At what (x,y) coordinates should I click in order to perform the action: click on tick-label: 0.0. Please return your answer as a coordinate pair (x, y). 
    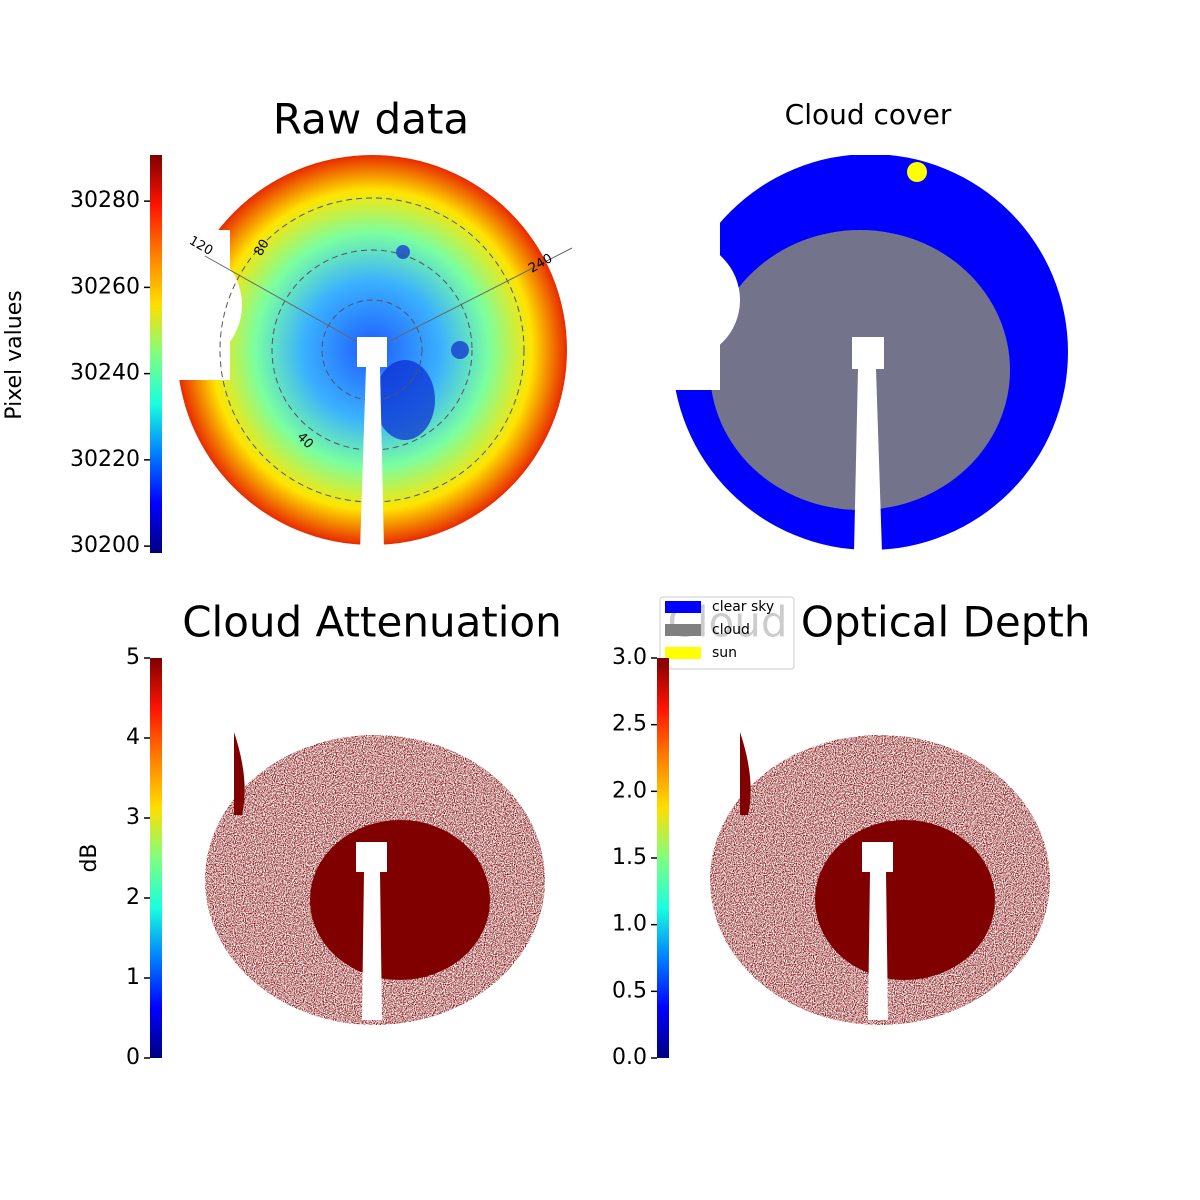
    Looking at the image, I should click on (629, 1057).